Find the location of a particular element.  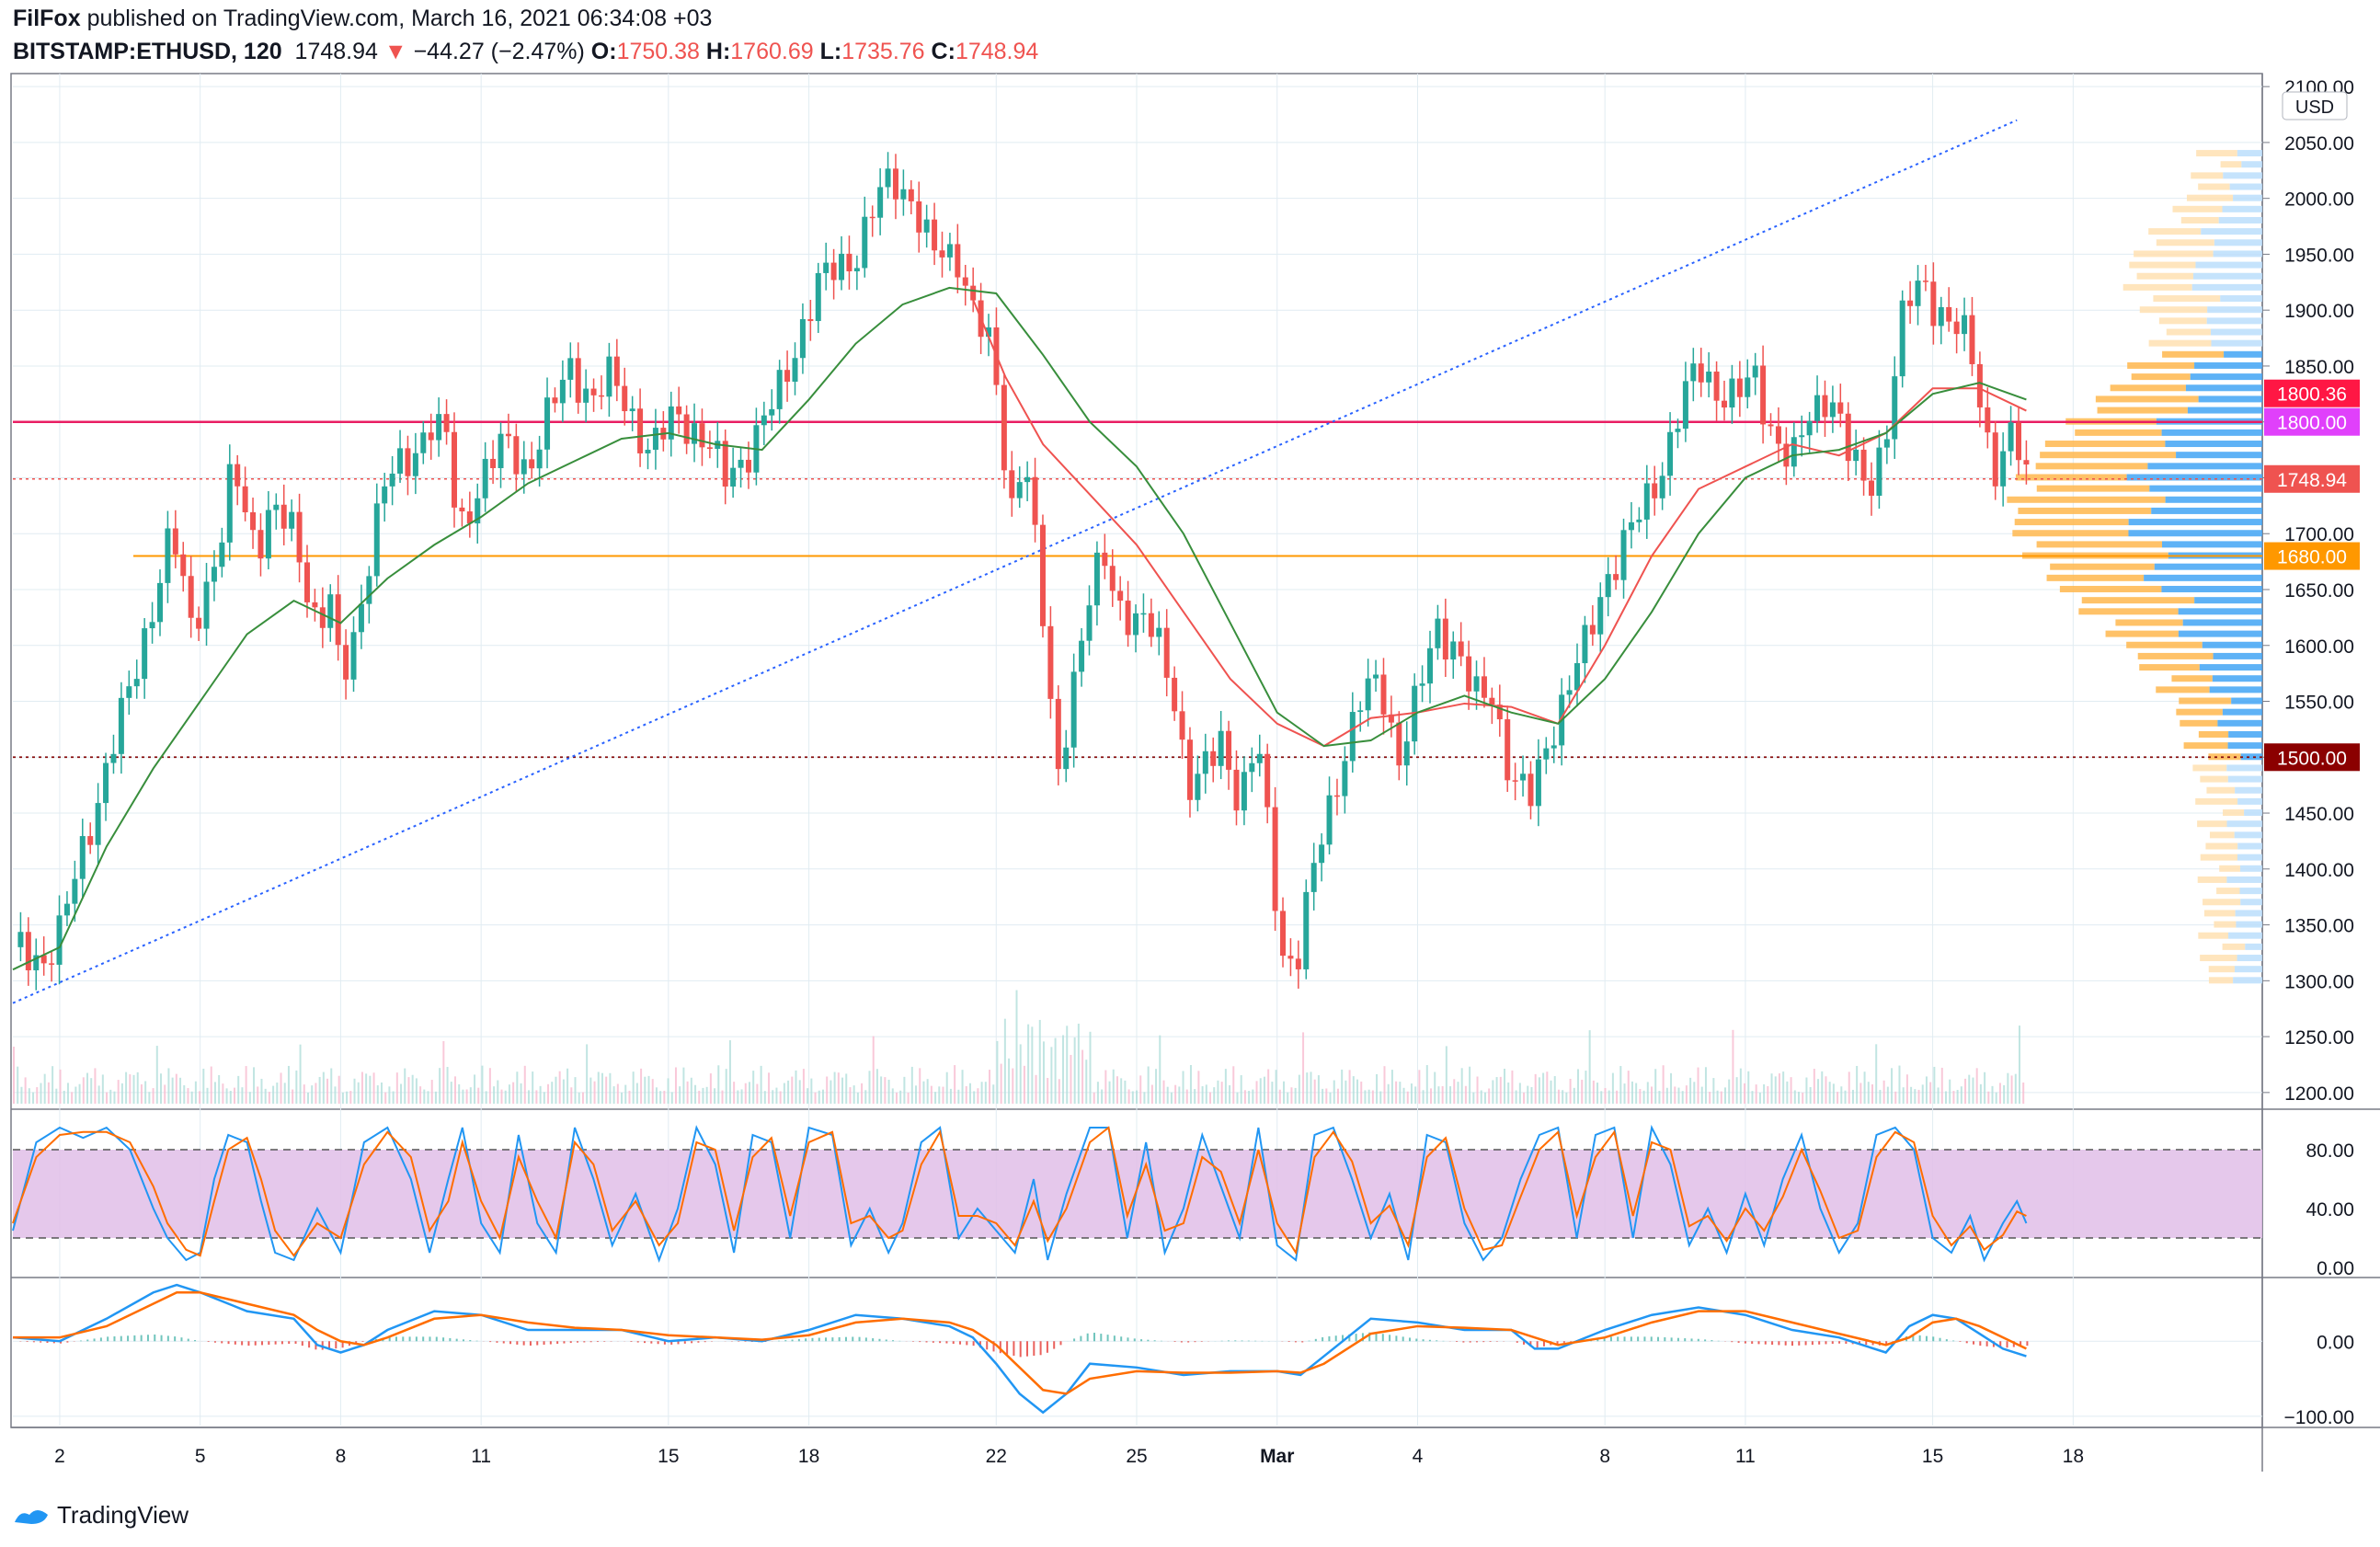

y-tick-label: 1650.00 is located at coordinates (2319, 591).